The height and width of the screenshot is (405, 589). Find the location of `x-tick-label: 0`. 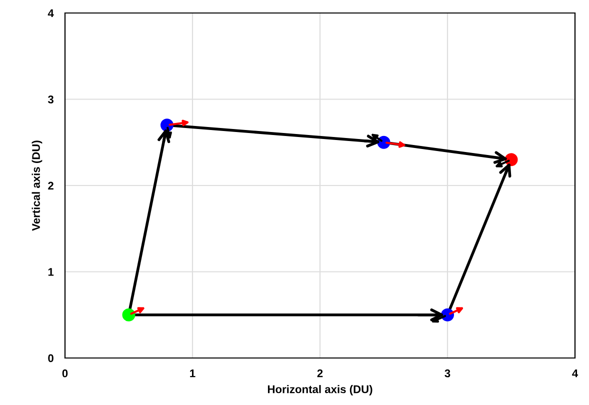

x-tick-label: 0 is located at coordinates (65, 373).